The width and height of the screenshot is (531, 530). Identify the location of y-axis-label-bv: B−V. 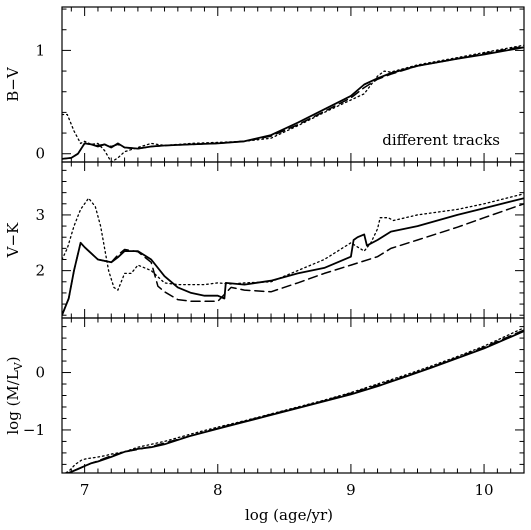
(13, 84).